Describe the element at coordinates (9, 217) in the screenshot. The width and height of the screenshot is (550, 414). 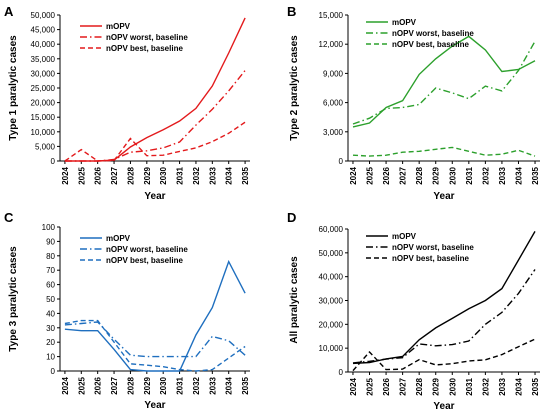
I see `panel-letter: C` at that location.